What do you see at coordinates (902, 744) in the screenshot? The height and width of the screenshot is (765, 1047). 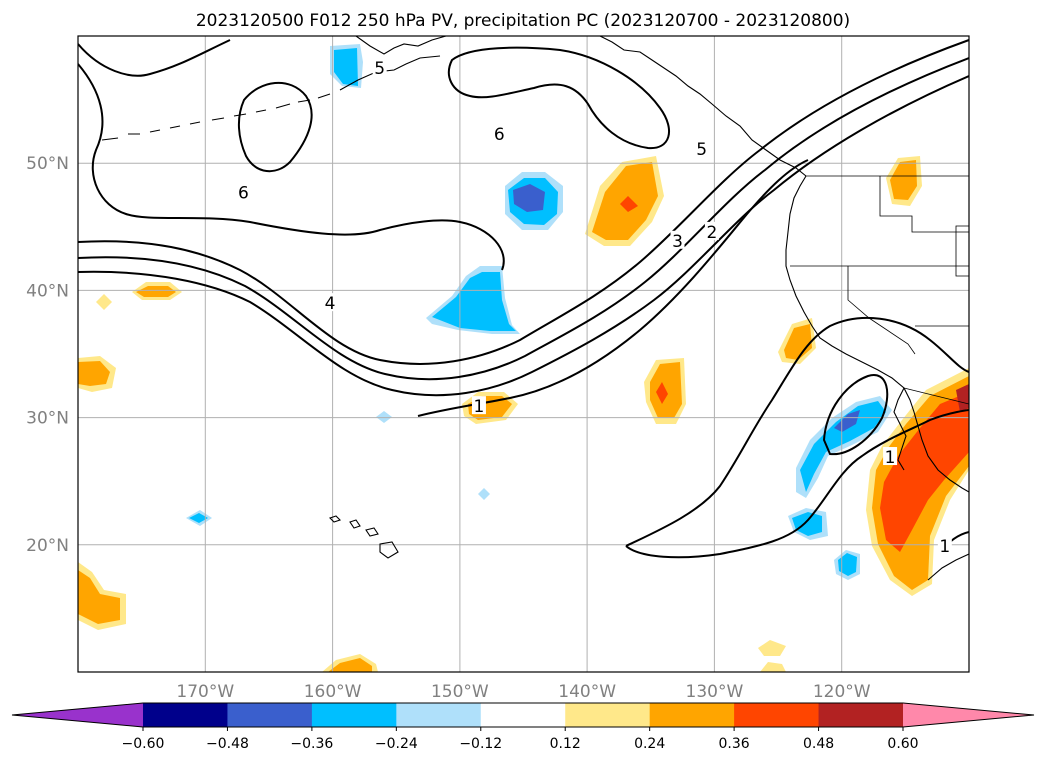 I see `colorbar-tick-label: 0.60` at bounding box center [902, 744].